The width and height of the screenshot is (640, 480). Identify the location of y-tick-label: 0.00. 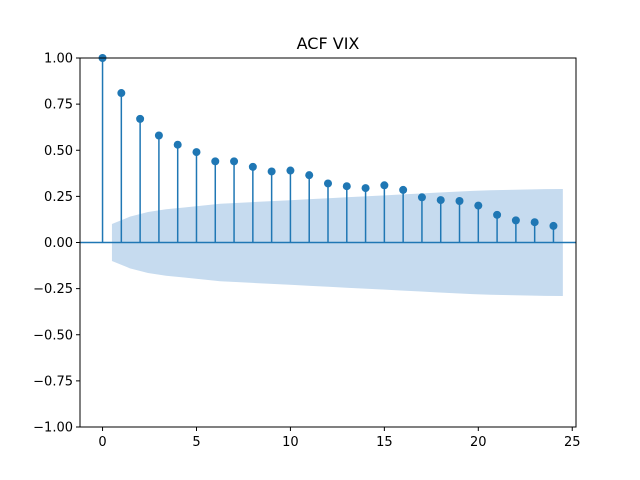
(58, 243).